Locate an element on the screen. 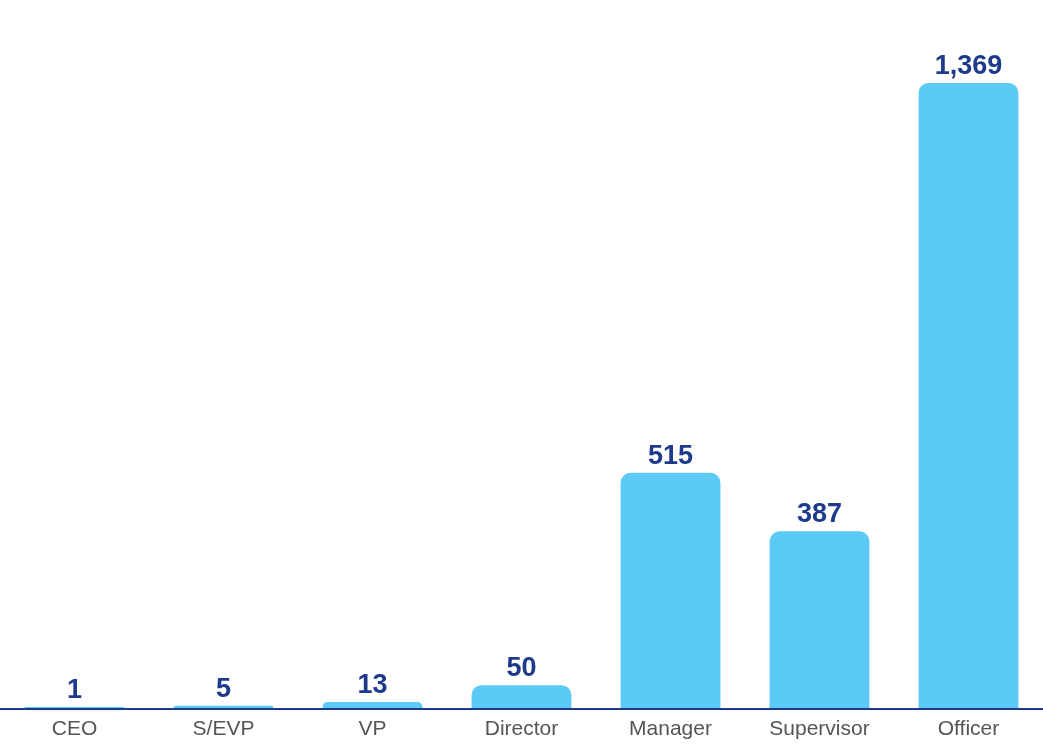 Image resolution: width=1043 pixels, height=753 pixels. x-tick-label: S/EVP is located at coordinates (223, 728).